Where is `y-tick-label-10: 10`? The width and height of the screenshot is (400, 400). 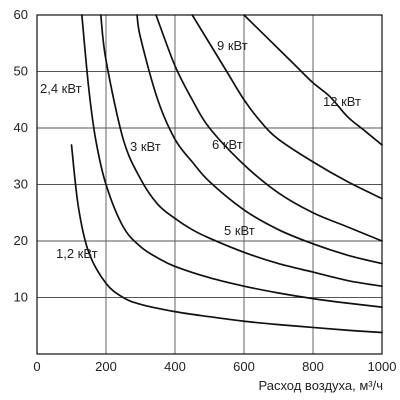 y-tick-label-10: 10 is located at coordinates (21, 297).